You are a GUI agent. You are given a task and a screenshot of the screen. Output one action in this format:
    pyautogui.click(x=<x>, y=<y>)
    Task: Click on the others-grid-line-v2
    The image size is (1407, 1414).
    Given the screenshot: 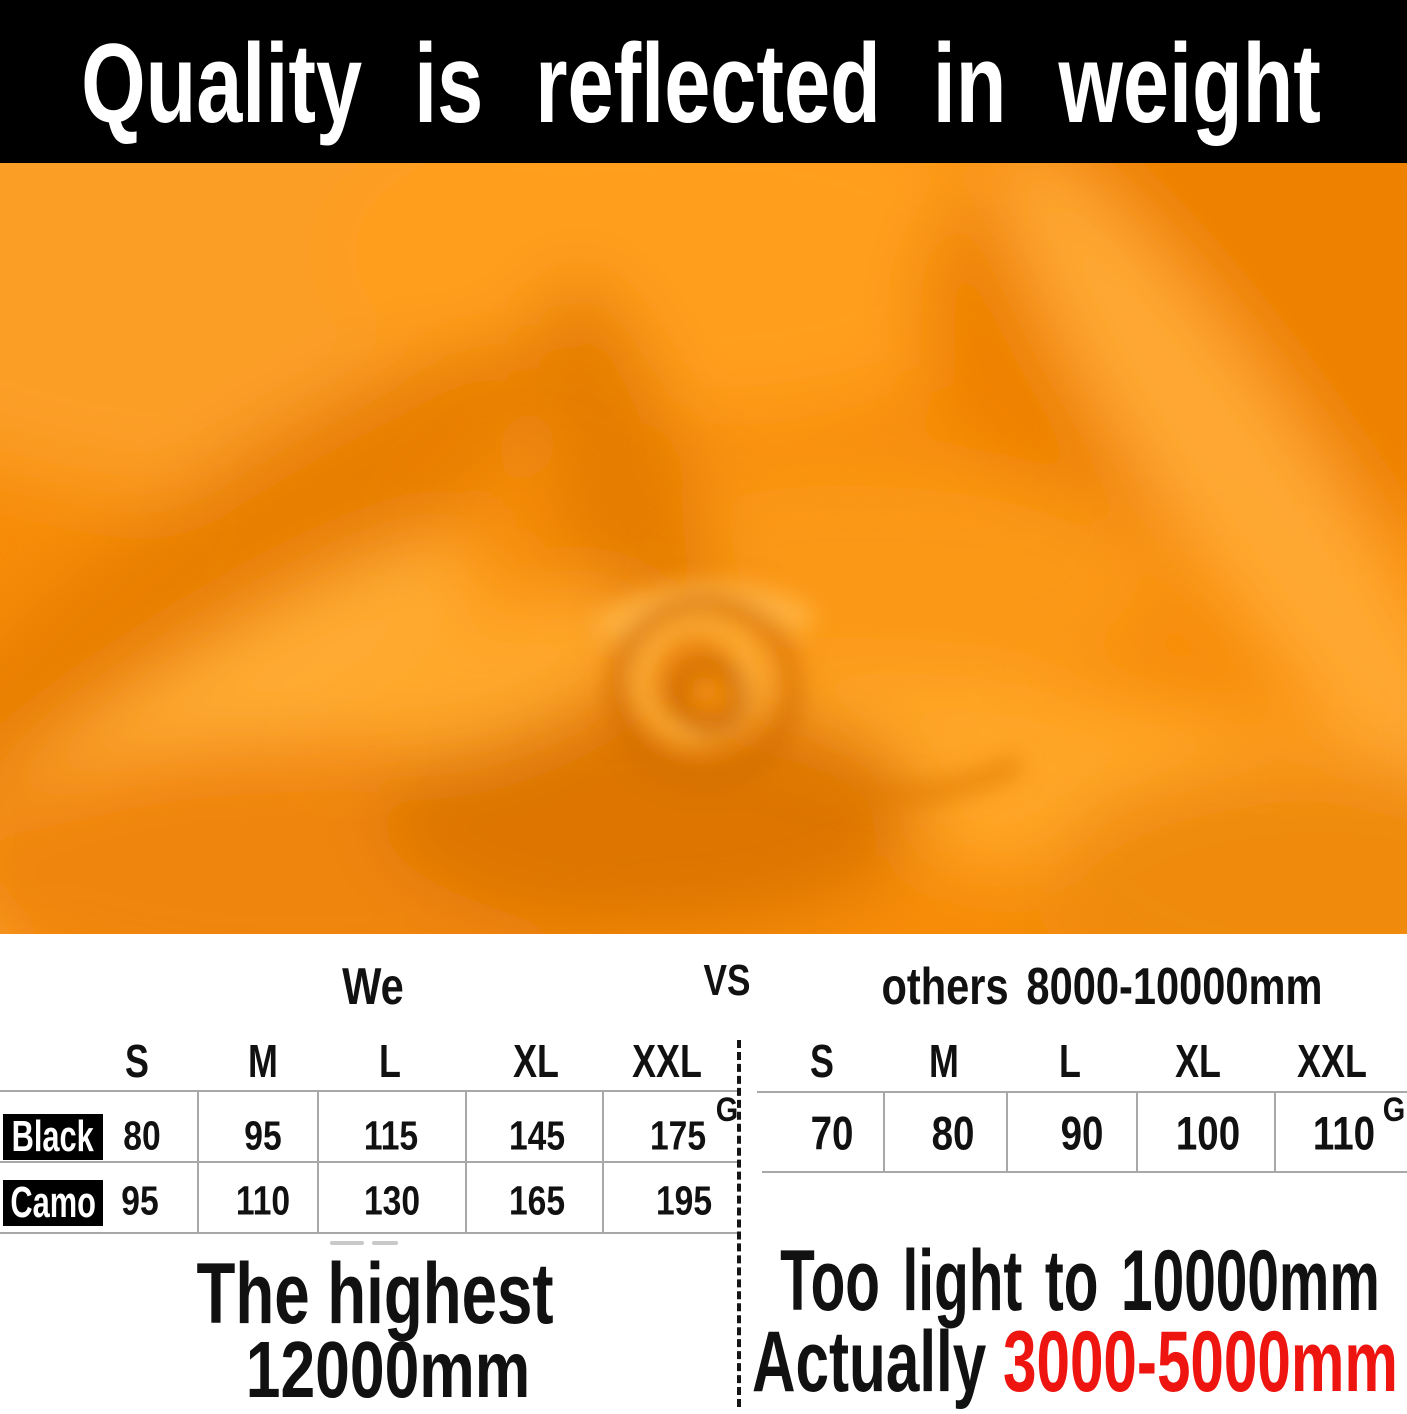 What is the action you would take?
    pyautogui.click(x=1007, y=1131)
    